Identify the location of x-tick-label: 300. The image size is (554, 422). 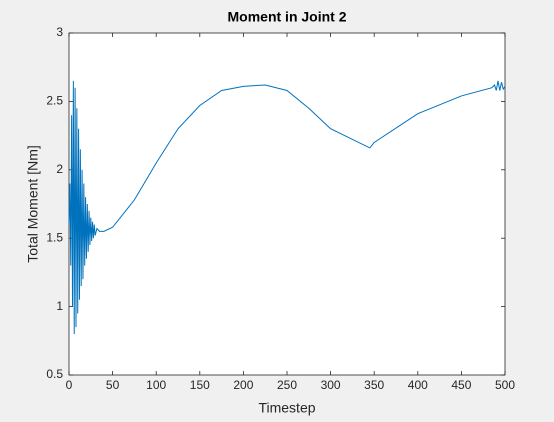
(331, 385).